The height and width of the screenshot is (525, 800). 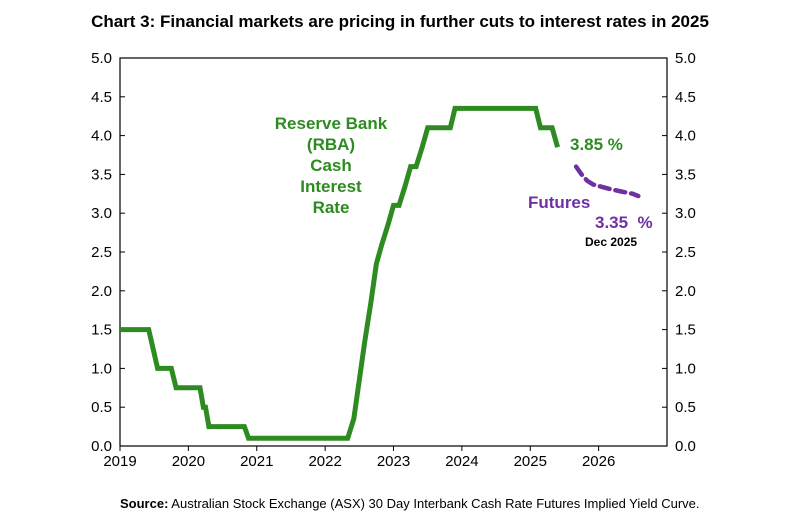 I want to click on rba-series-label: Reserve Bank (RBA) Cash Interest Rate, so click(x=331, y=165).